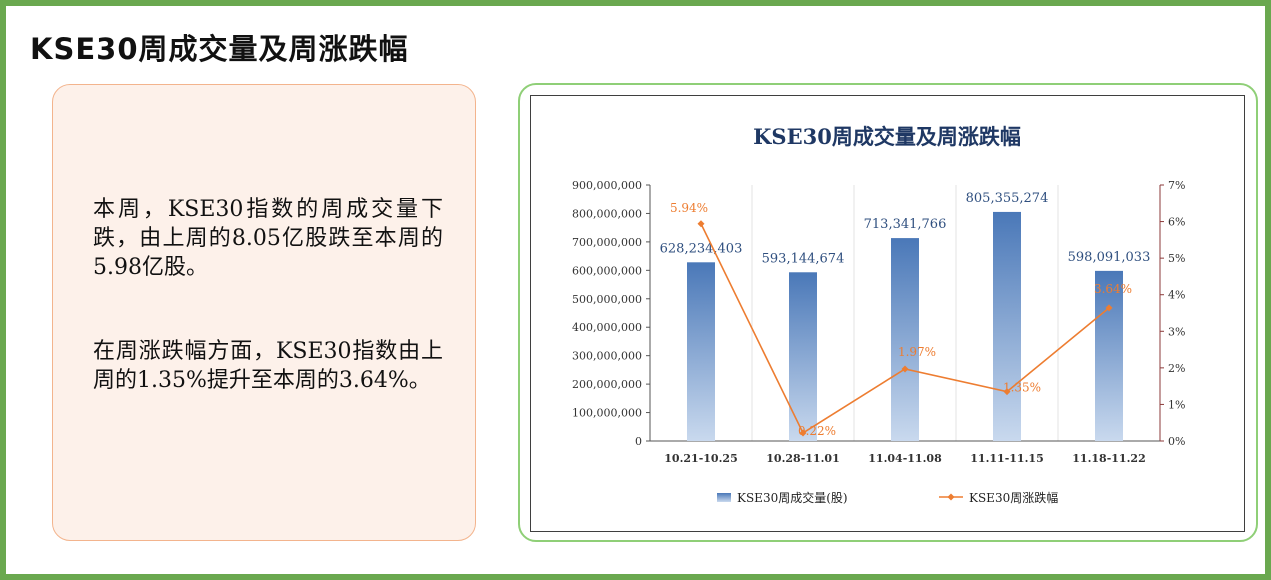 The height and width of the screenshot is (580, 1271). Describe the element at coordinates (1176, 295) in the screenshot. I see `right-axis-tick-label: 4%` at that location.